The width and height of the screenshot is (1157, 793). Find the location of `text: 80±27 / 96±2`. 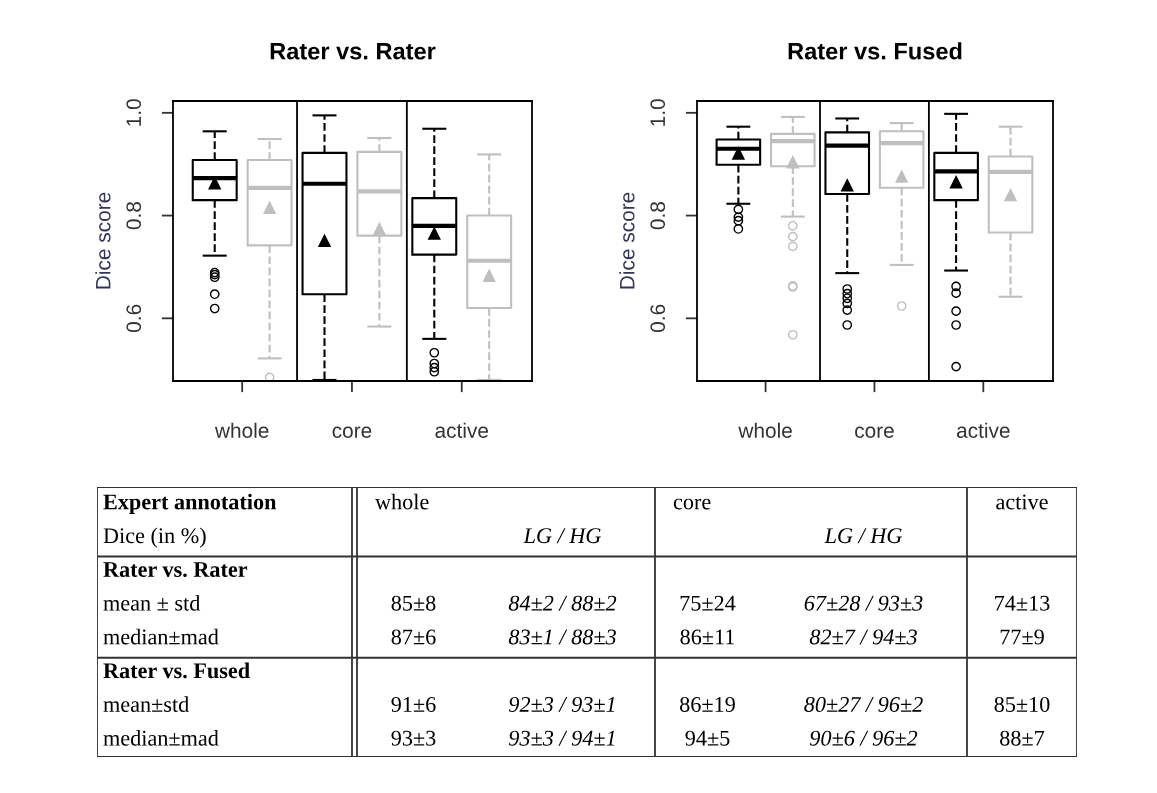

text: 80±27 / 96±2 is located at coordinates (863, 704).